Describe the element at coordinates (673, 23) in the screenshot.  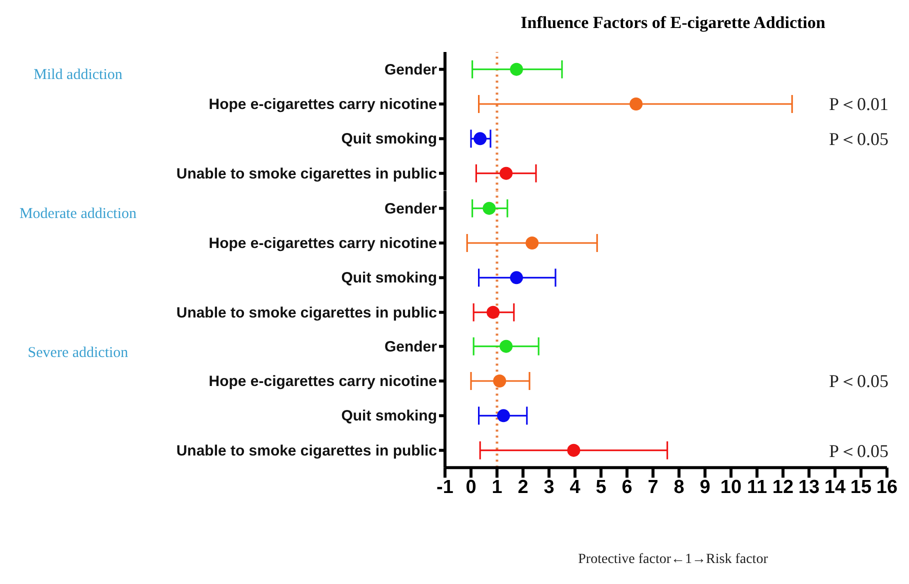
I see `chart-title: Influence Factors of E-cigarette Addiction` at that location.